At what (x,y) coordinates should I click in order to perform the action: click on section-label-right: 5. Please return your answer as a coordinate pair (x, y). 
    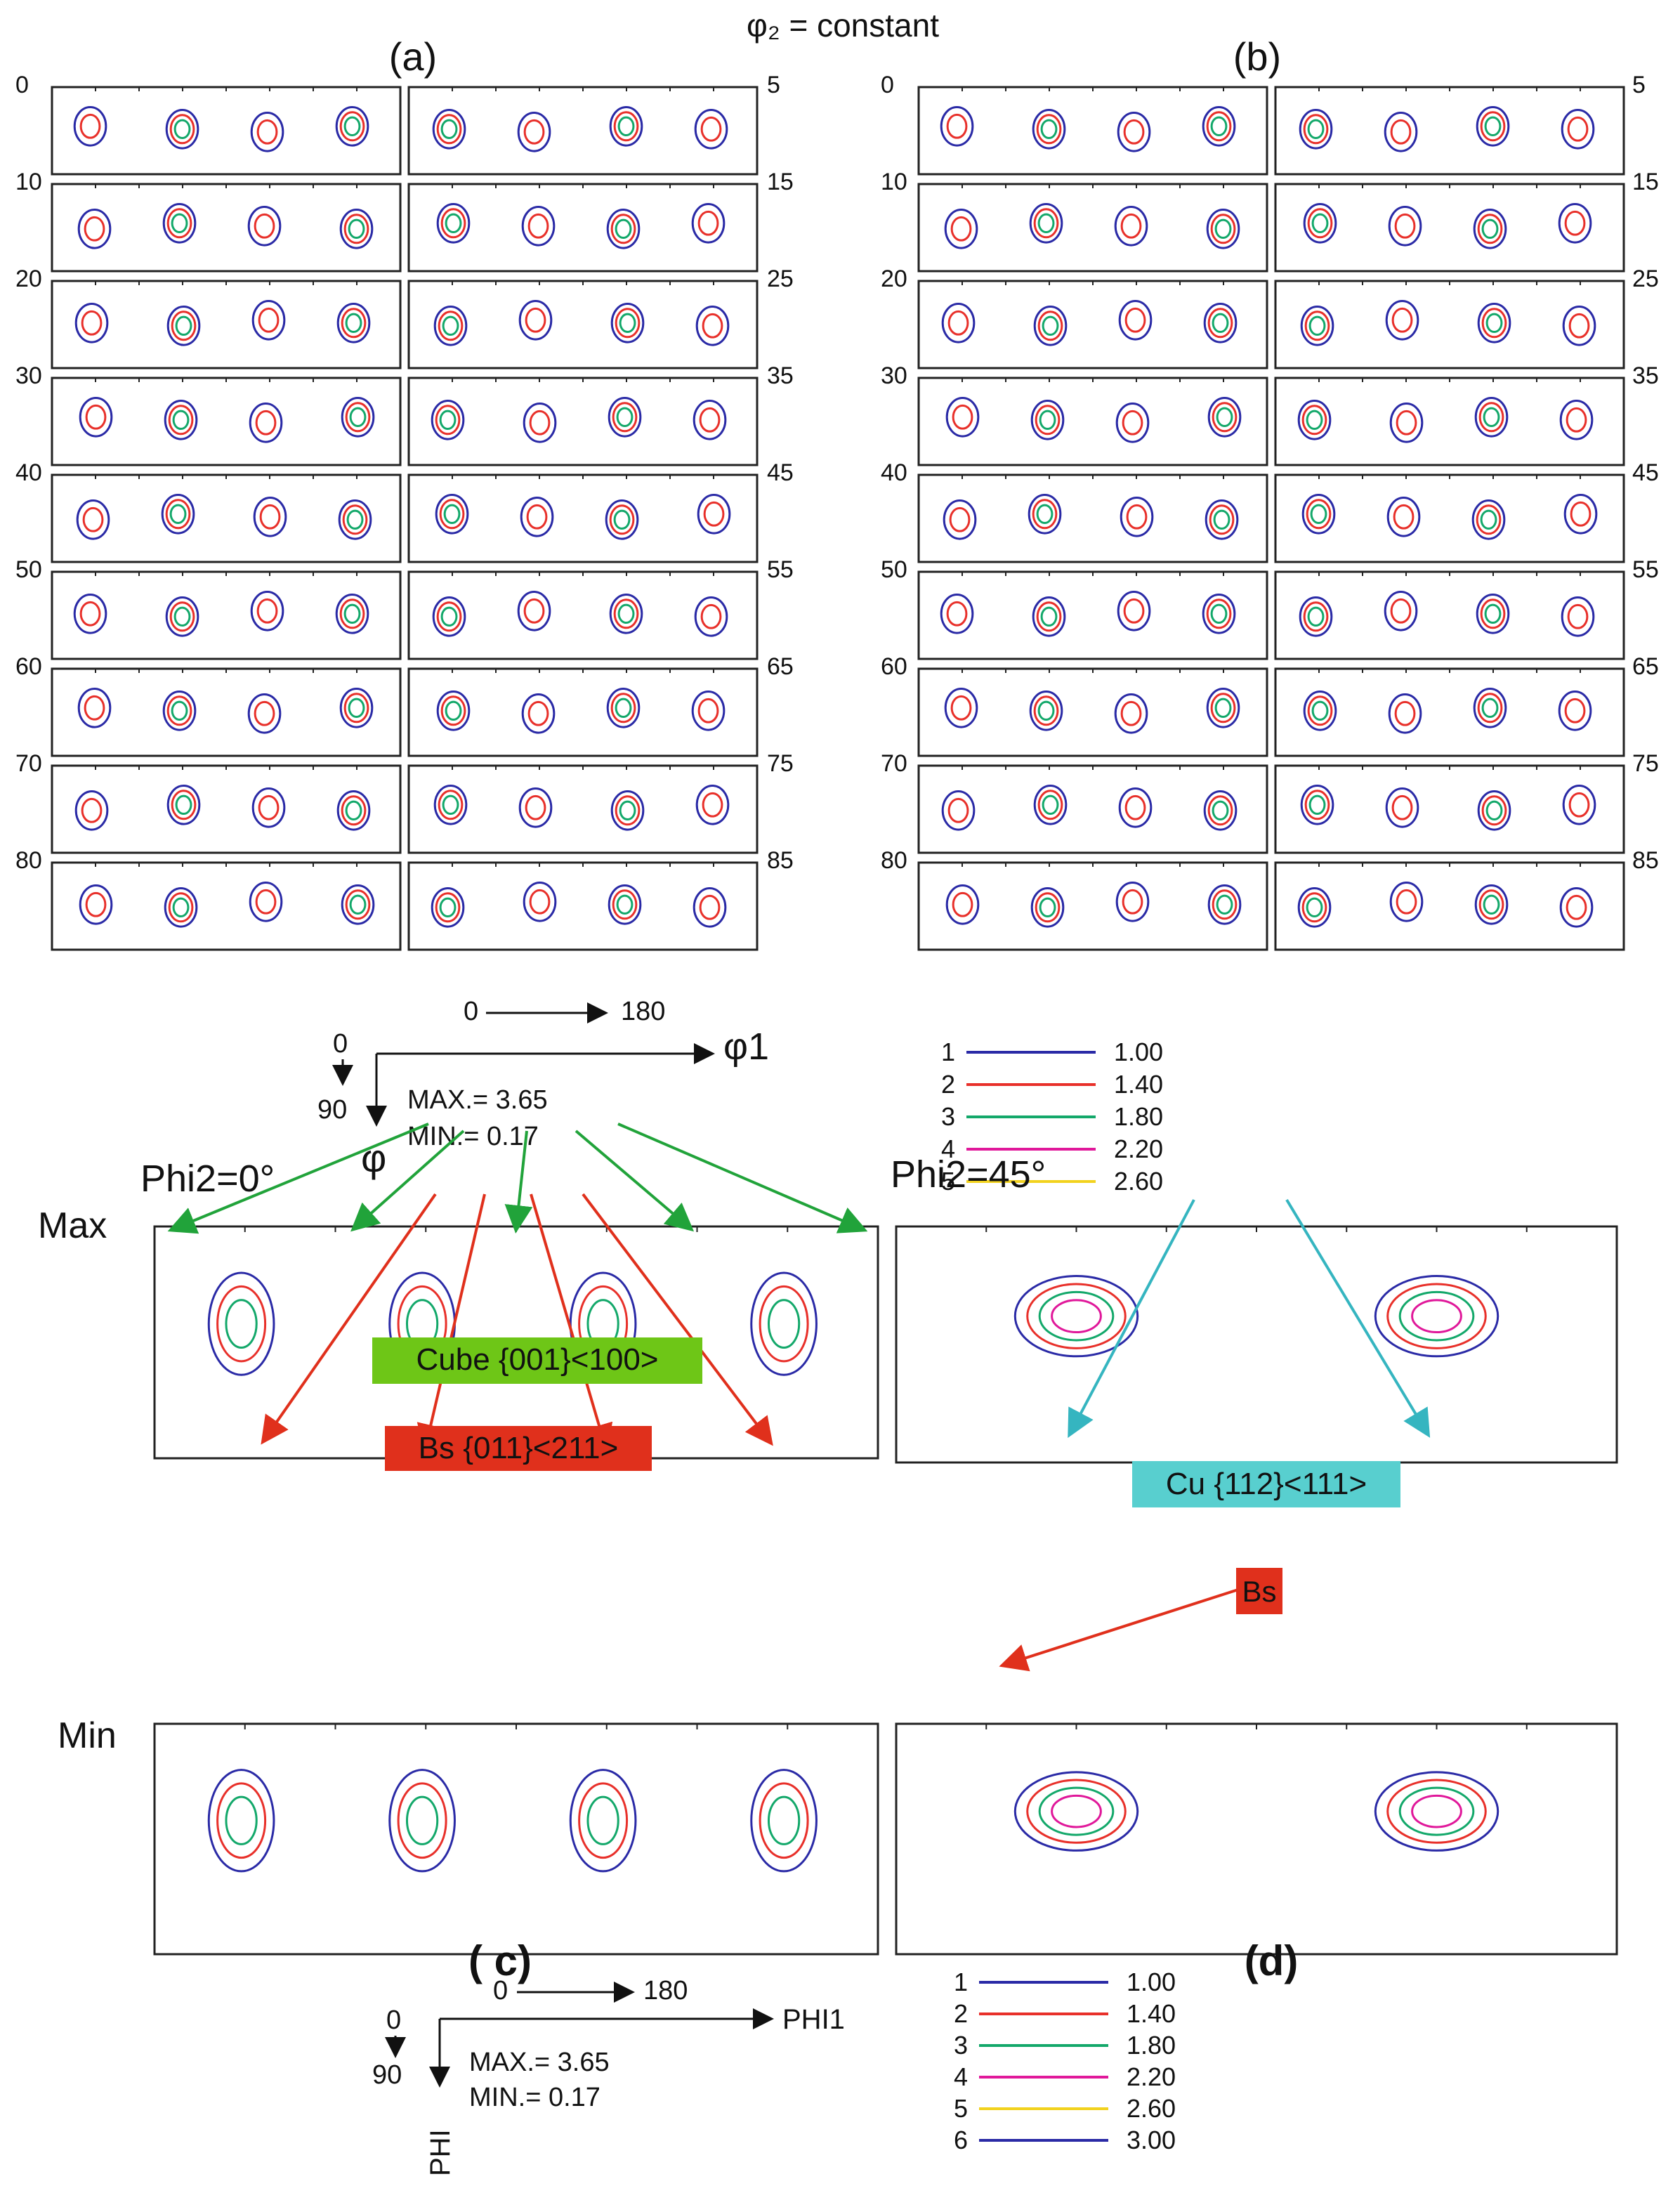
    Looking at the image, I should click on (773, 85).